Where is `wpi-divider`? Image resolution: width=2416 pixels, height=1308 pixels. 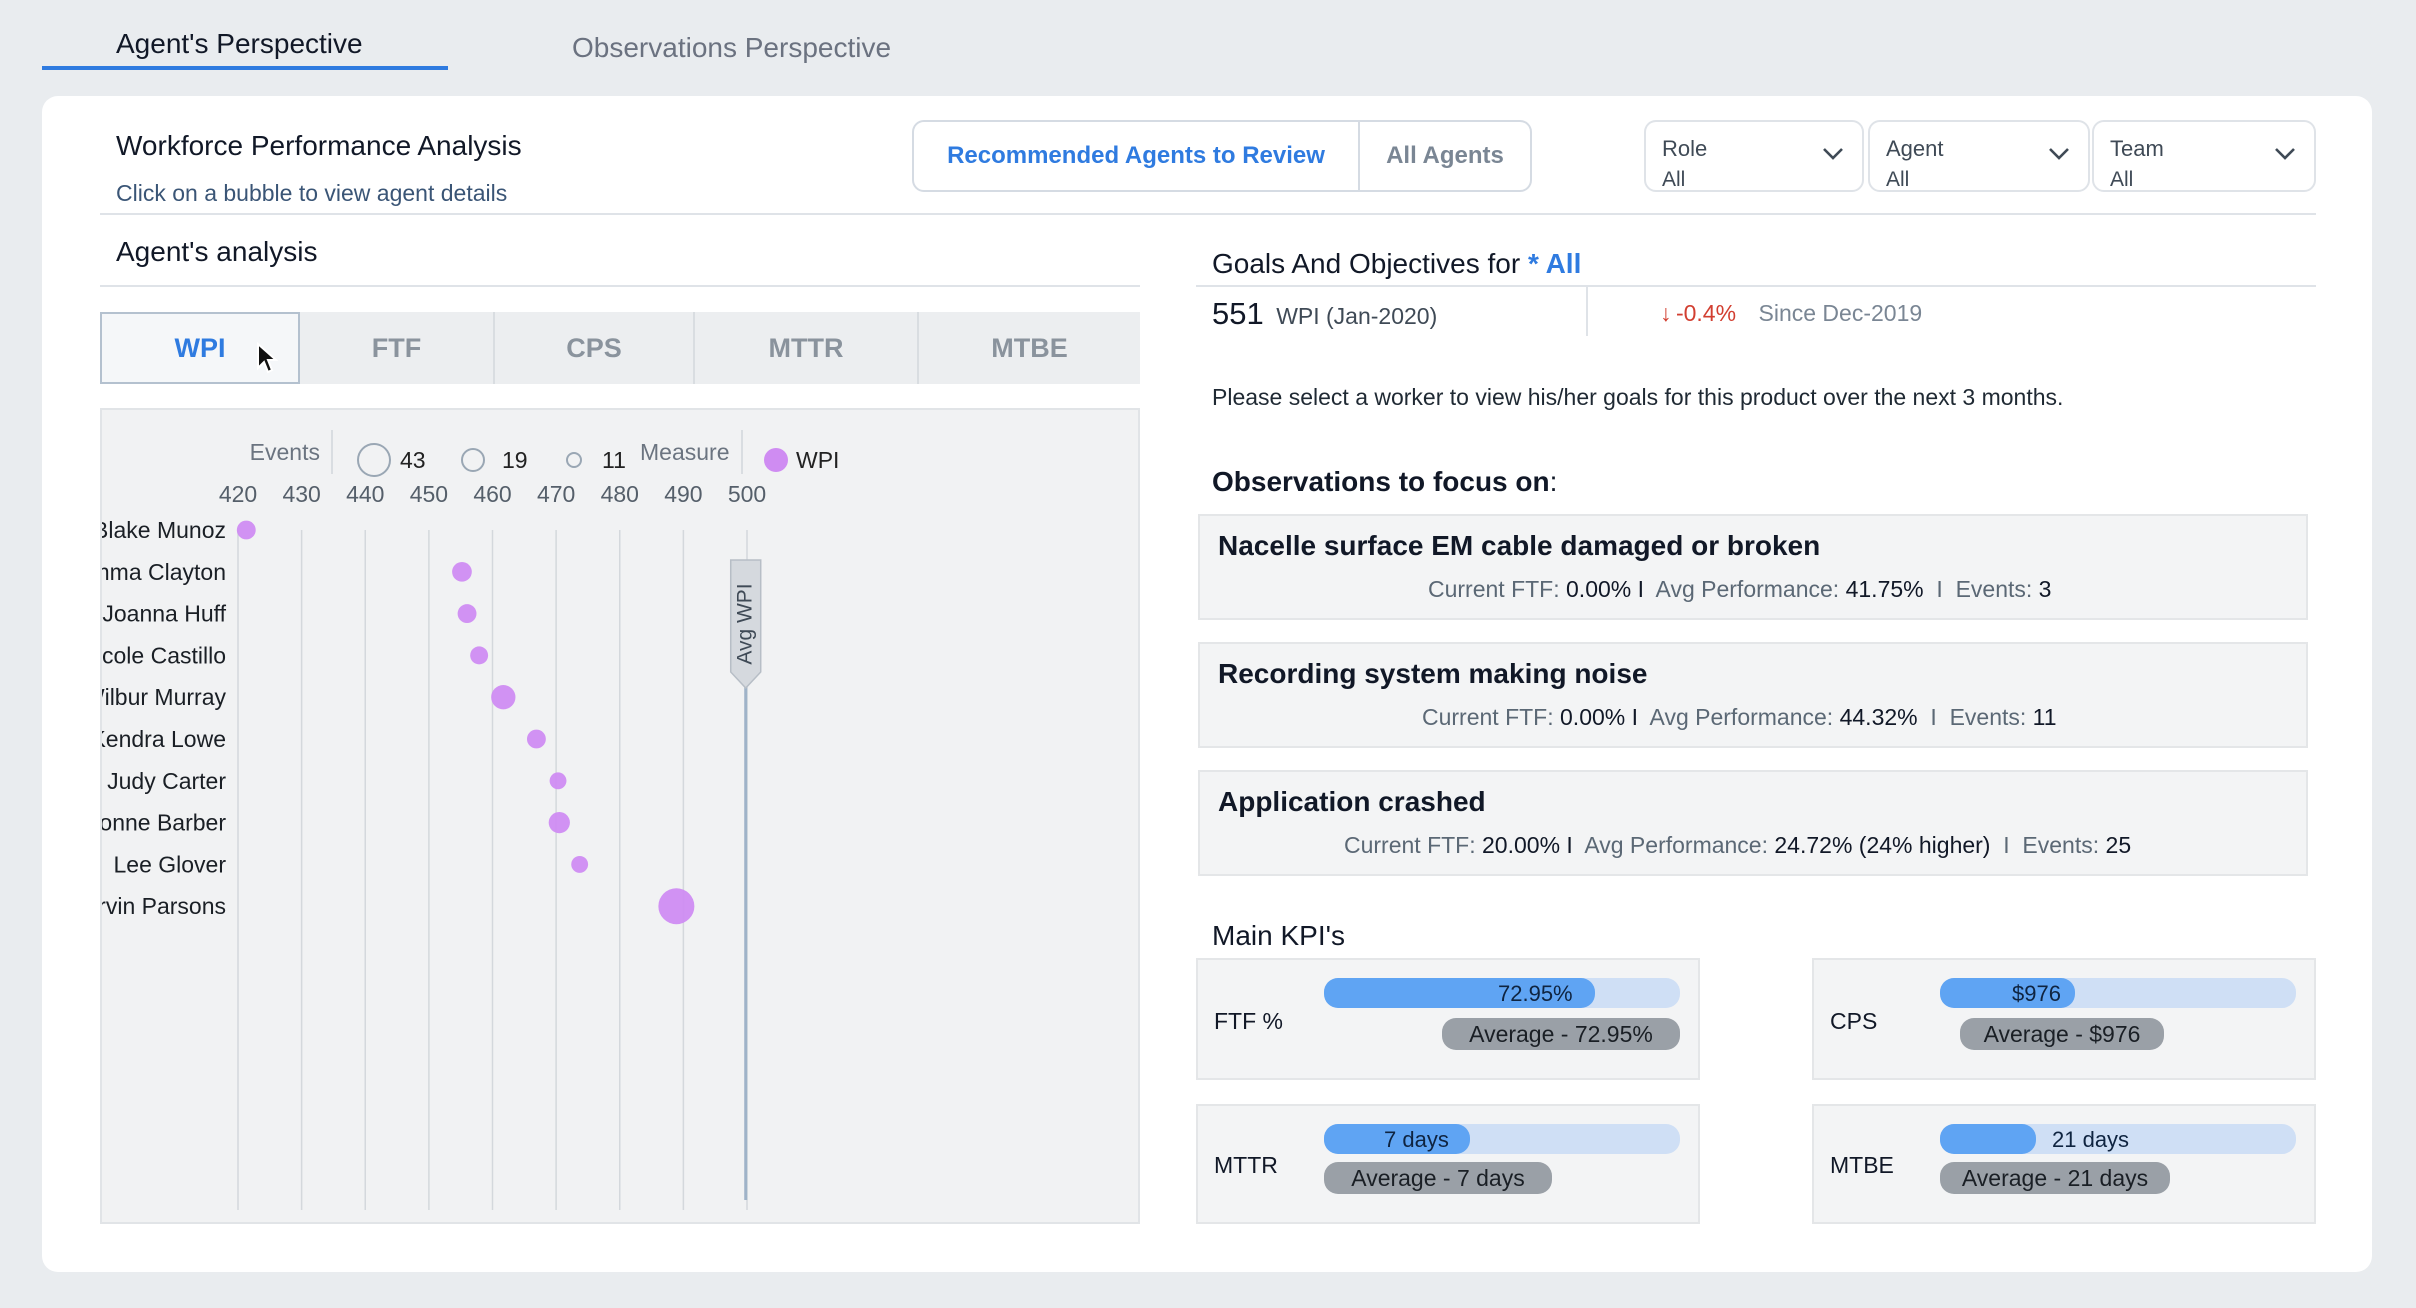
wpi-divider is located at coordinates (1587, 311).